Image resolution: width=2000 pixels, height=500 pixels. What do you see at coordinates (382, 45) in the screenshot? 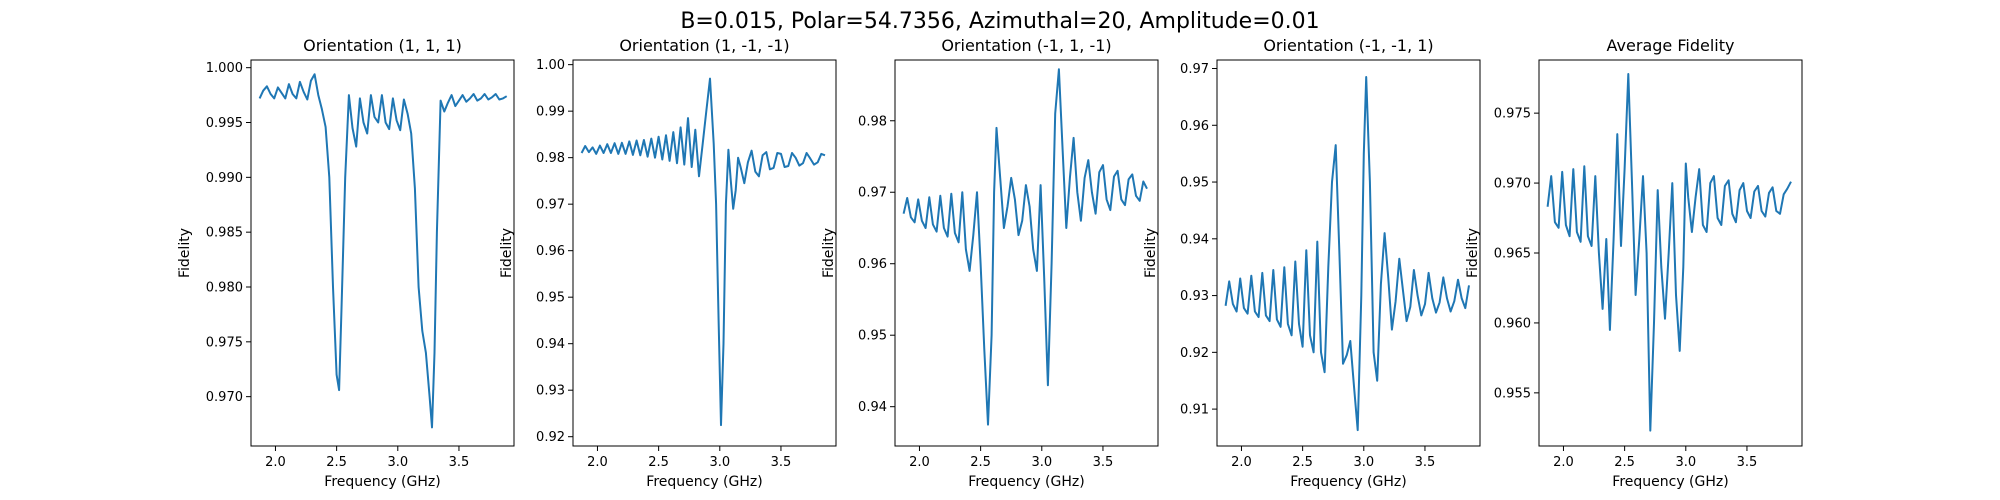
I see `subplot-title: Orientation (1, 1, 1)` at bounding box center [382, 45].